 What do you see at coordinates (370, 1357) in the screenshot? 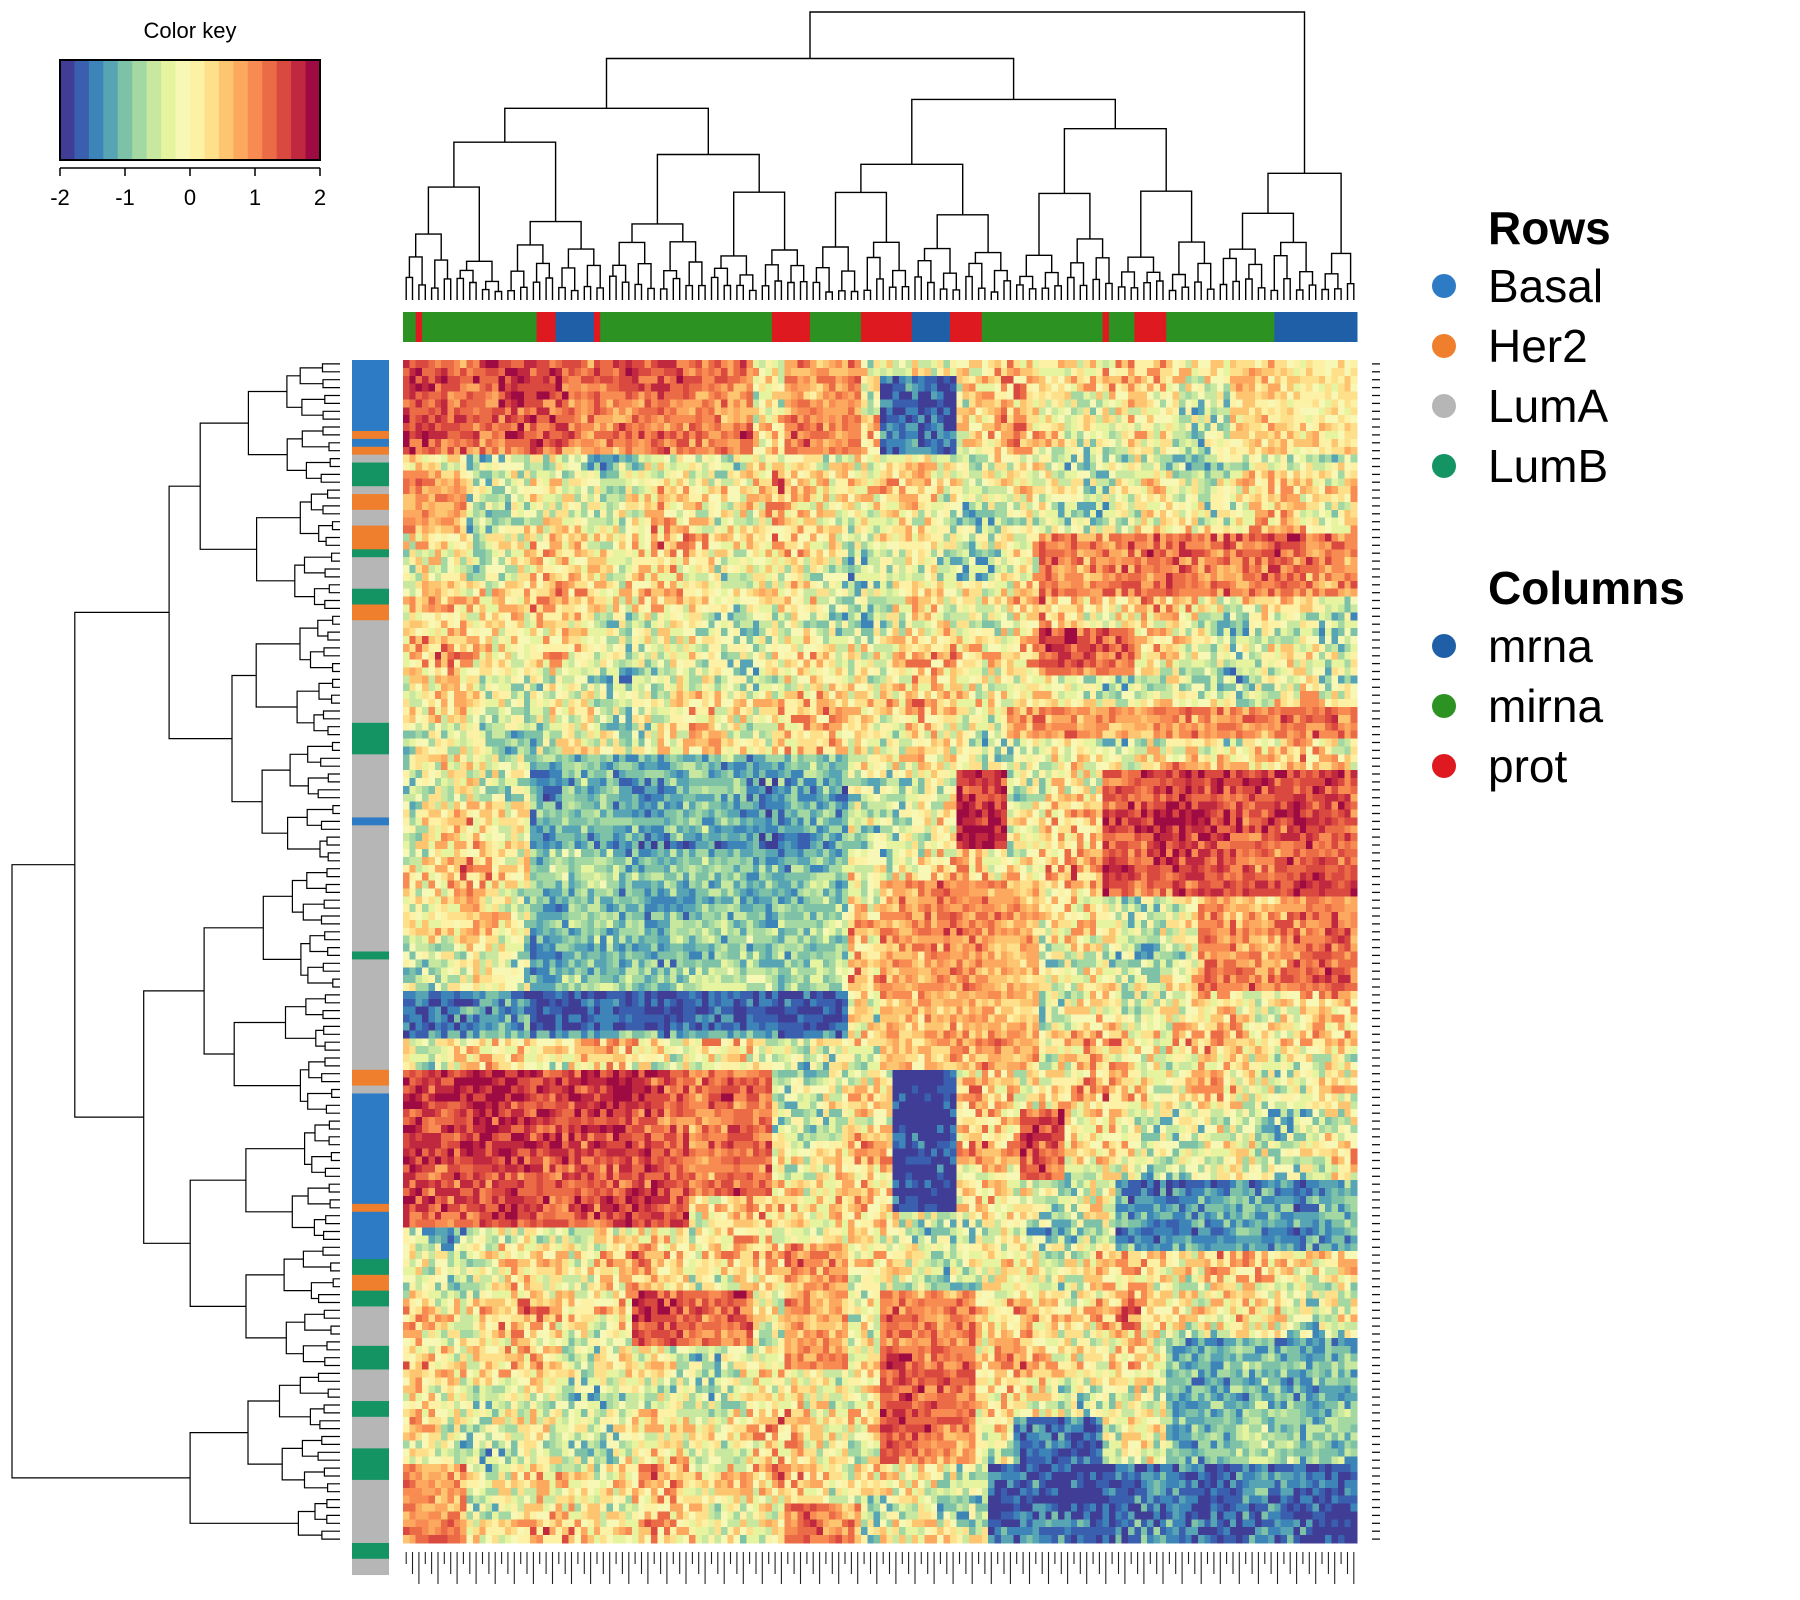
I see `row-side-block-lumb` at bounding box center [370, 1357].